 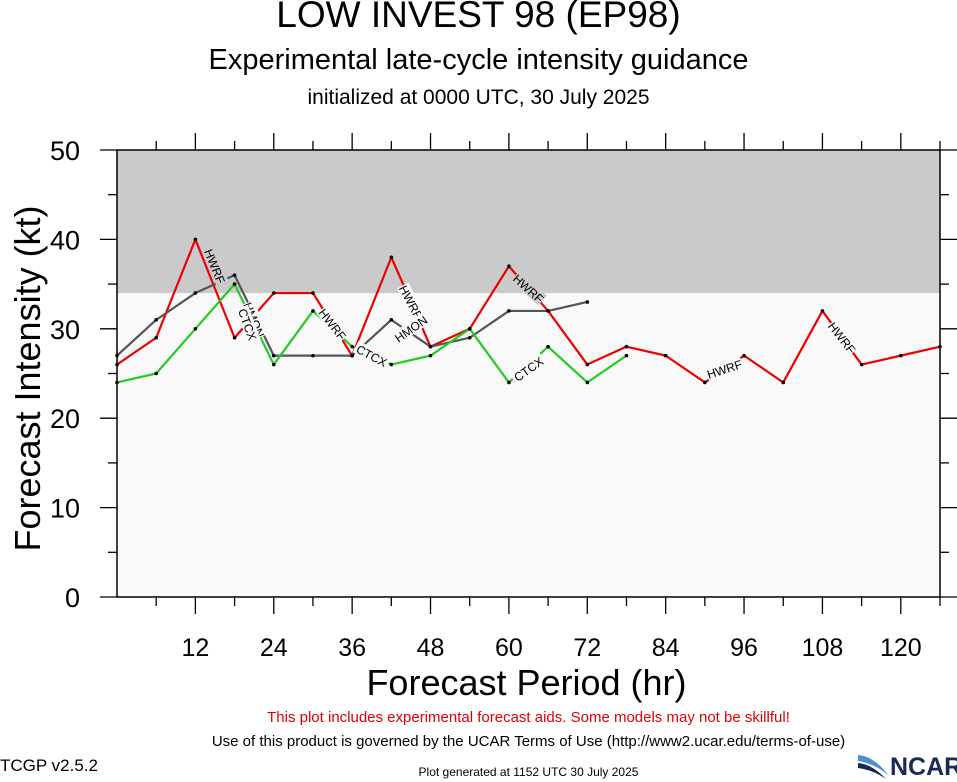 What do you see at coordinates (901, 648) in the screenshot?
I see `x-tick-label: 120` at bounding box center [901, 648].